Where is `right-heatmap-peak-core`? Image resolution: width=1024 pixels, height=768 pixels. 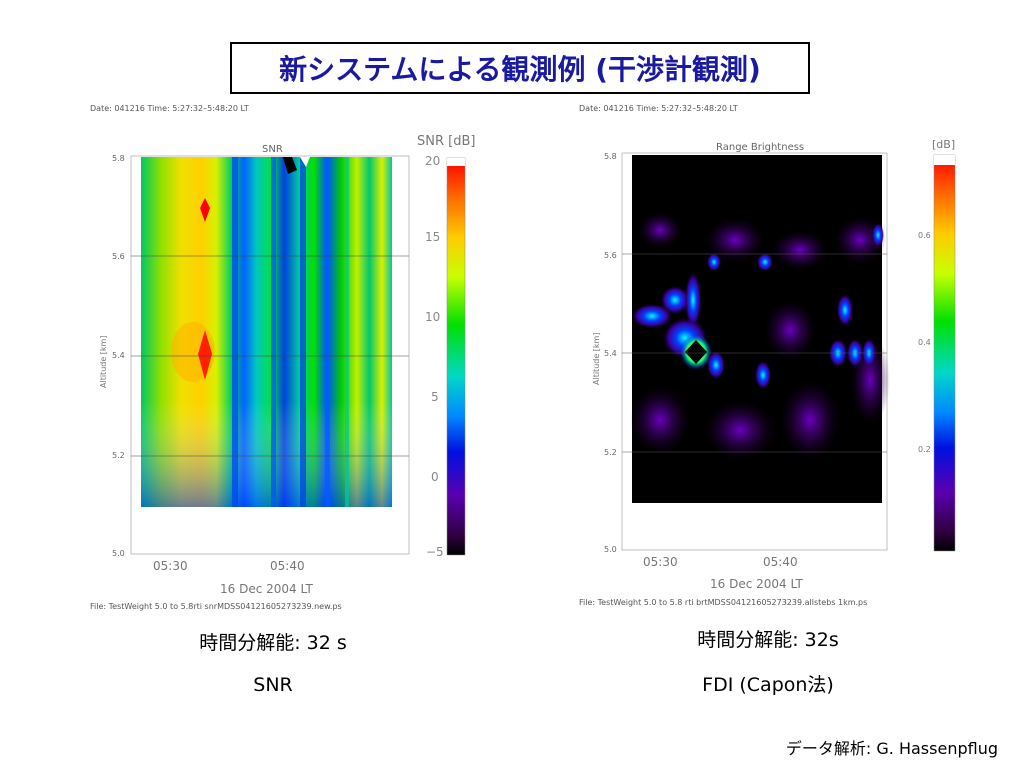
right-heatmap-peak-core is located at coordinates (696, 352).